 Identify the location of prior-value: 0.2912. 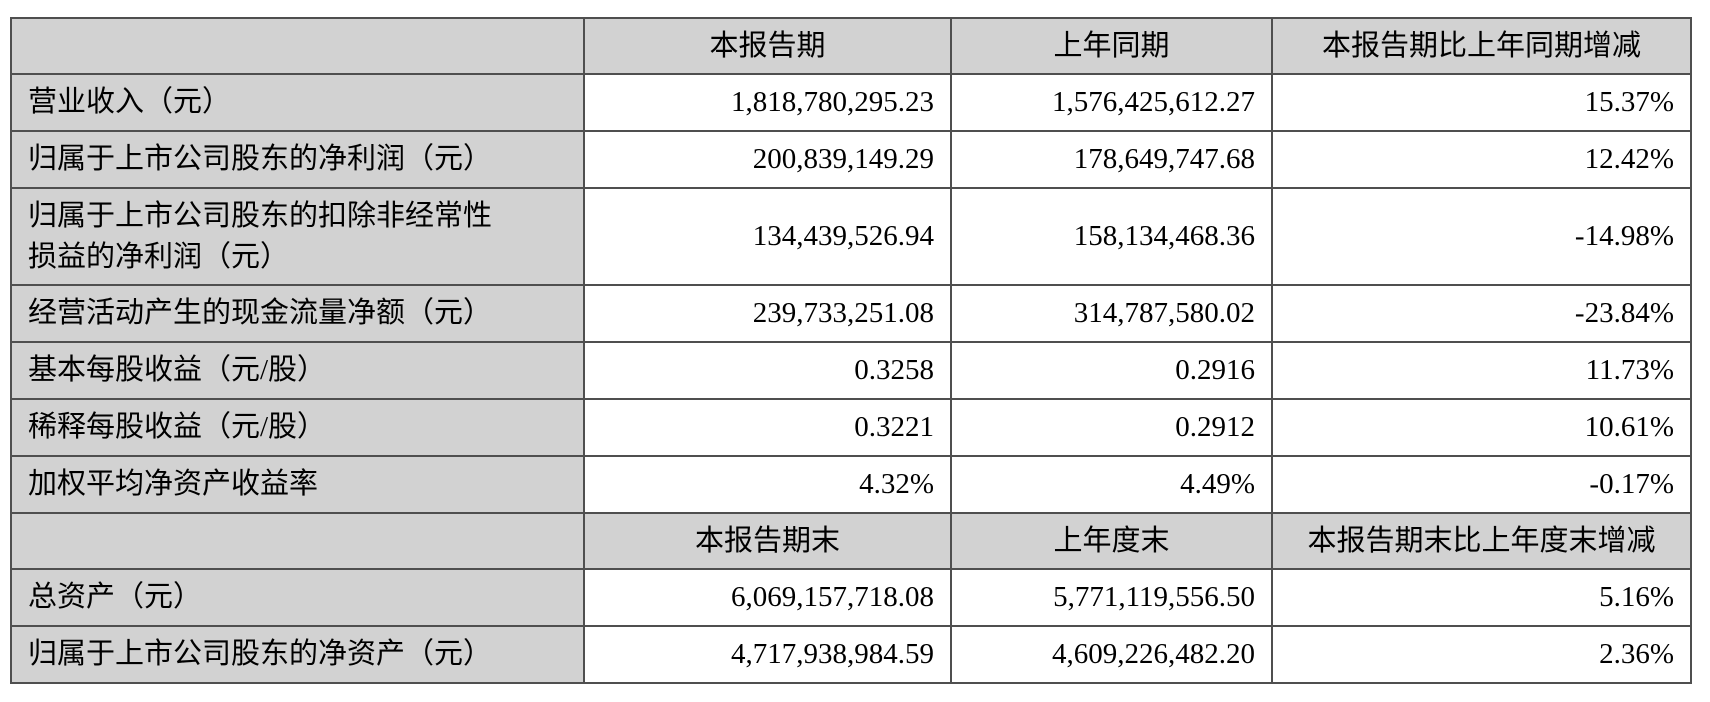
(1111, 427).